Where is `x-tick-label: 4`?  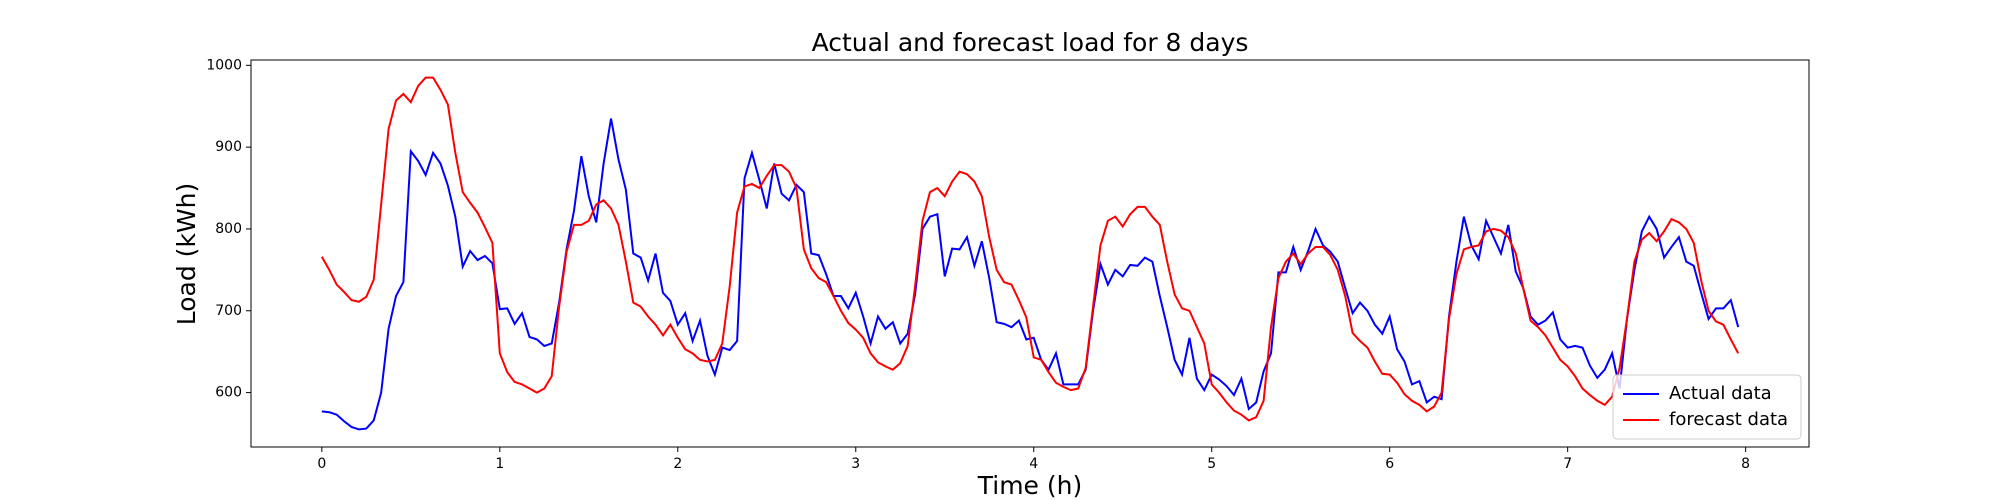
x-tick-label: 4 is located at coordinates (1033, 464).